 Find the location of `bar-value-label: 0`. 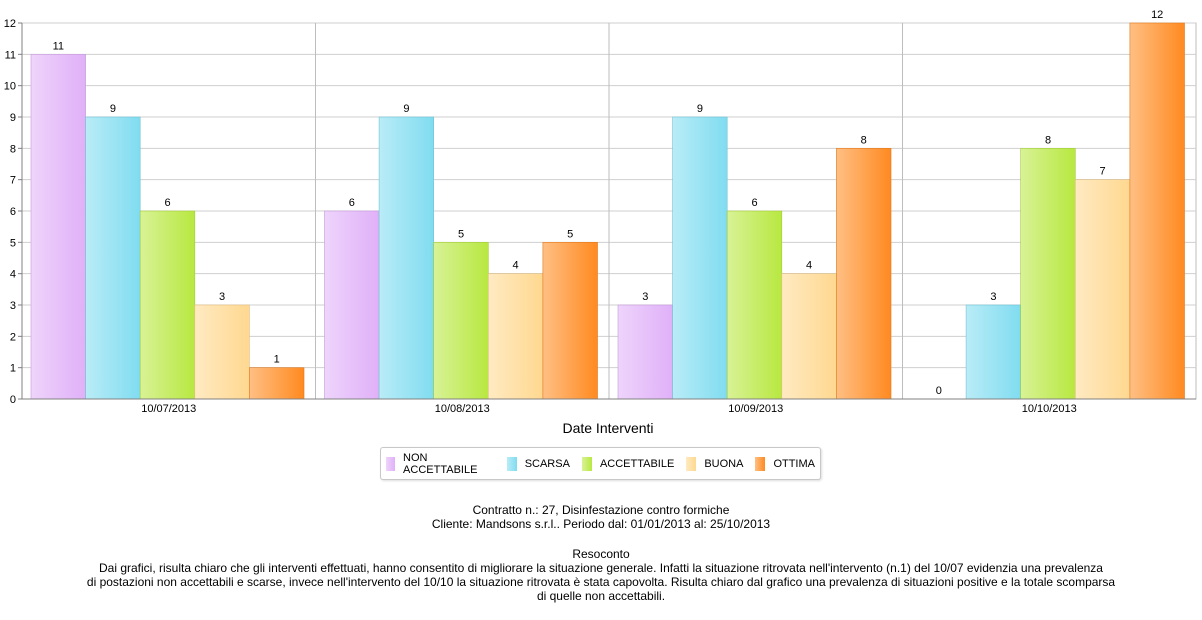

bar-value-label: 0 is located at coordinates (939, 391).